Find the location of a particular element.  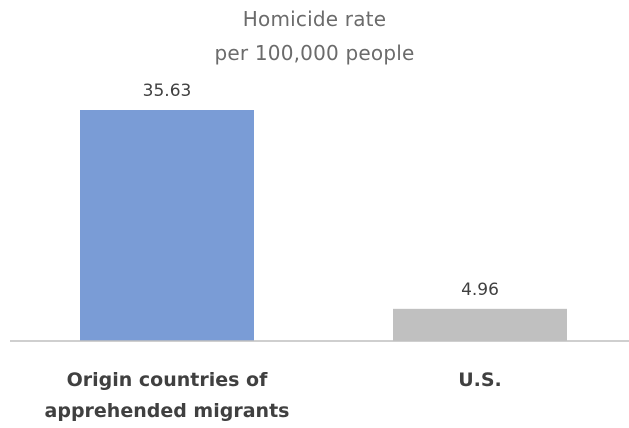

chart-title-line-1: Homicide rate is located at coordinates (314, 19).